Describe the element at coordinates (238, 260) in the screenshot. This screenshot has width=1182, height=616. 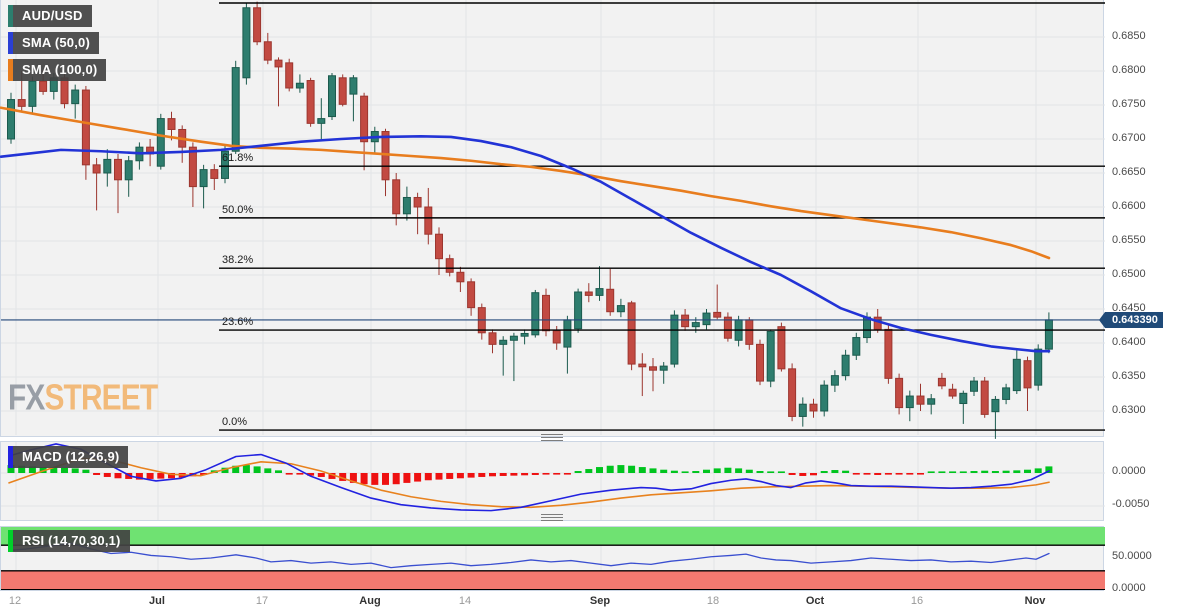
I see `fib-level-label: 38.2%` at that location.